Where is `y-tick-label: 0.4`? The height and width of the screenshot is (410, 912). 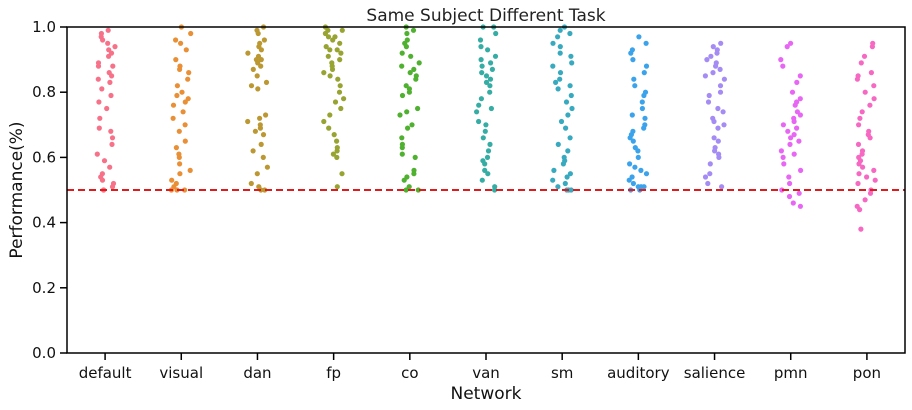 y-tick-label: 0.4 is located at coordinates (44, 223).